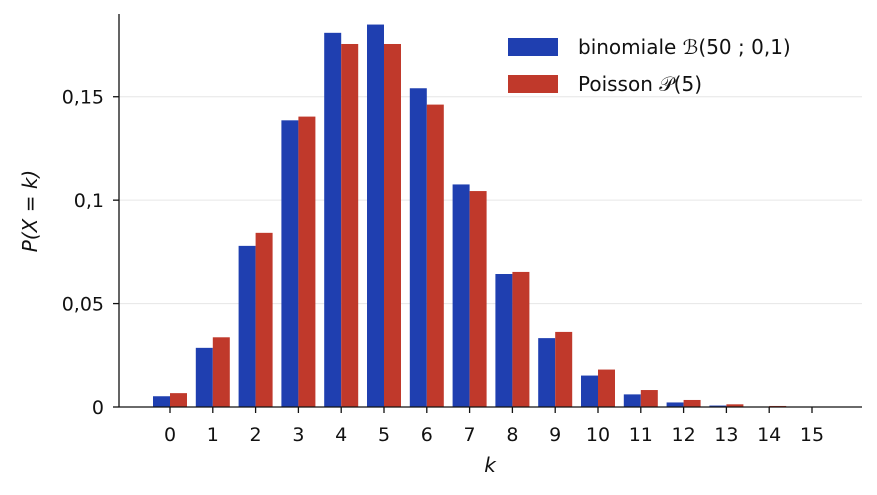 The width and height of the screenshot is (877, 495). What do you see at coordinates (726, 435) in the screenshot?
I see `x-tick-label: 13` at bounding box center [726, 435].